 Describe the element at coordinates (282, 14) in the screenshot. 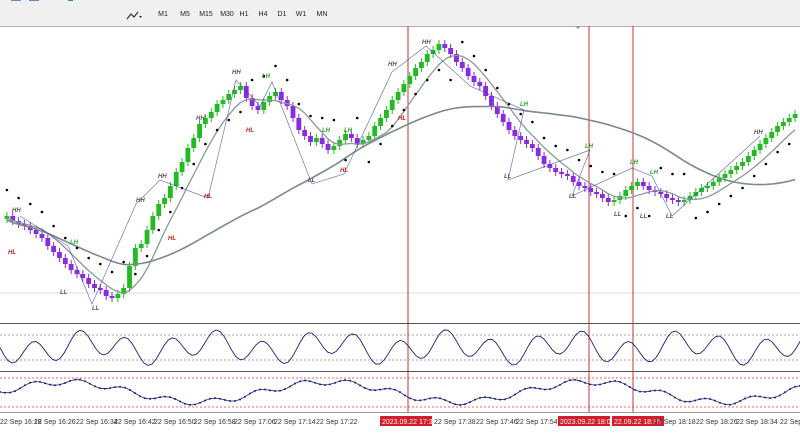

I see `timeframe-d1-button: D1` at that location.